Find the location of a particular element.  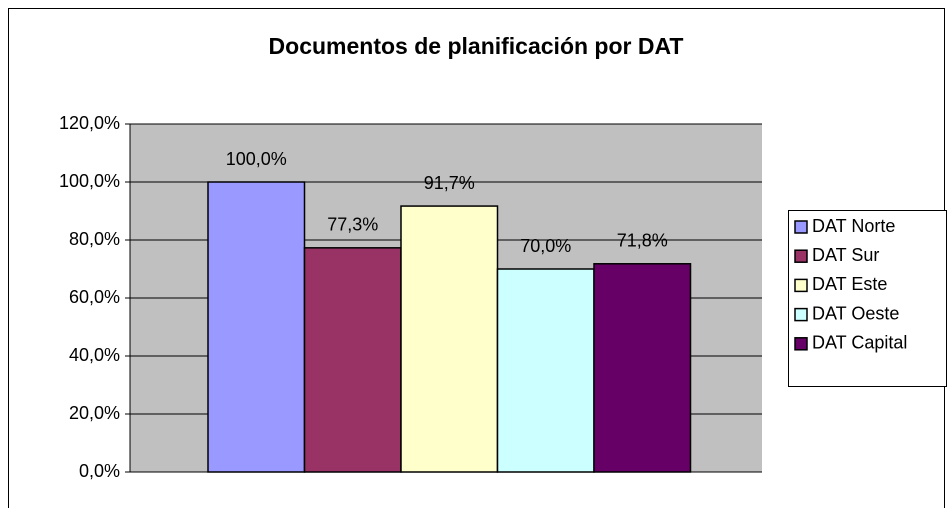

legend-label: DAT Capital is located at coordinates (859, 343).